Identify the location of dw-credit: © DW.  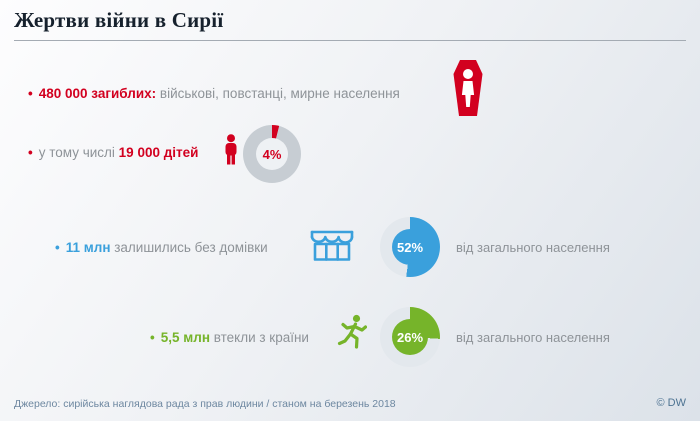
(671, 403).